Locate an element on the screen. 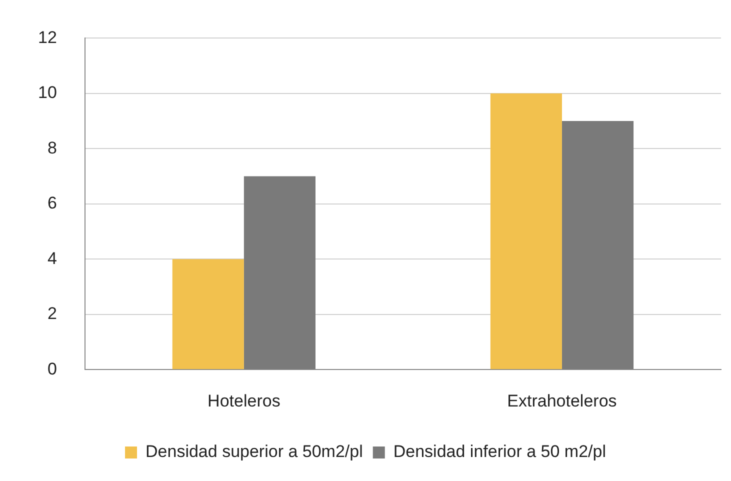 The height and width of the screenshot is (481, 731). y-tick-label: 12 is located at coordinates (47, 37).